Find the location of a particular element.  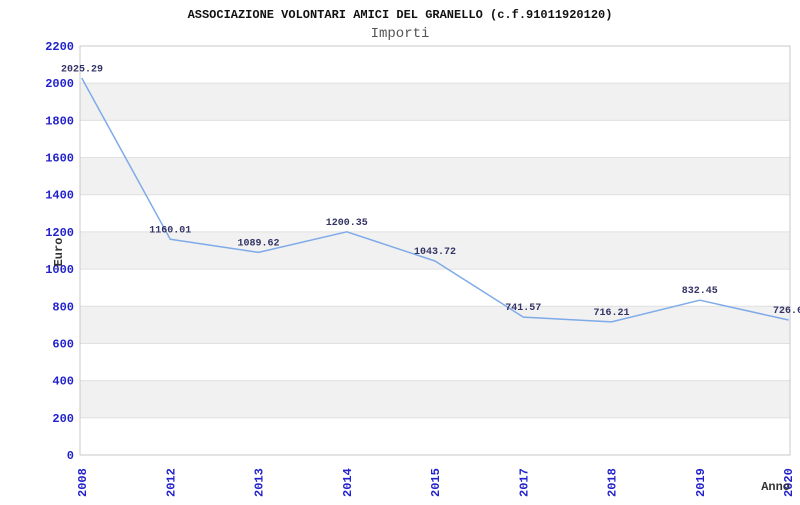

y-axis-tick-label: 1200 is located at coordinates (59, 233).